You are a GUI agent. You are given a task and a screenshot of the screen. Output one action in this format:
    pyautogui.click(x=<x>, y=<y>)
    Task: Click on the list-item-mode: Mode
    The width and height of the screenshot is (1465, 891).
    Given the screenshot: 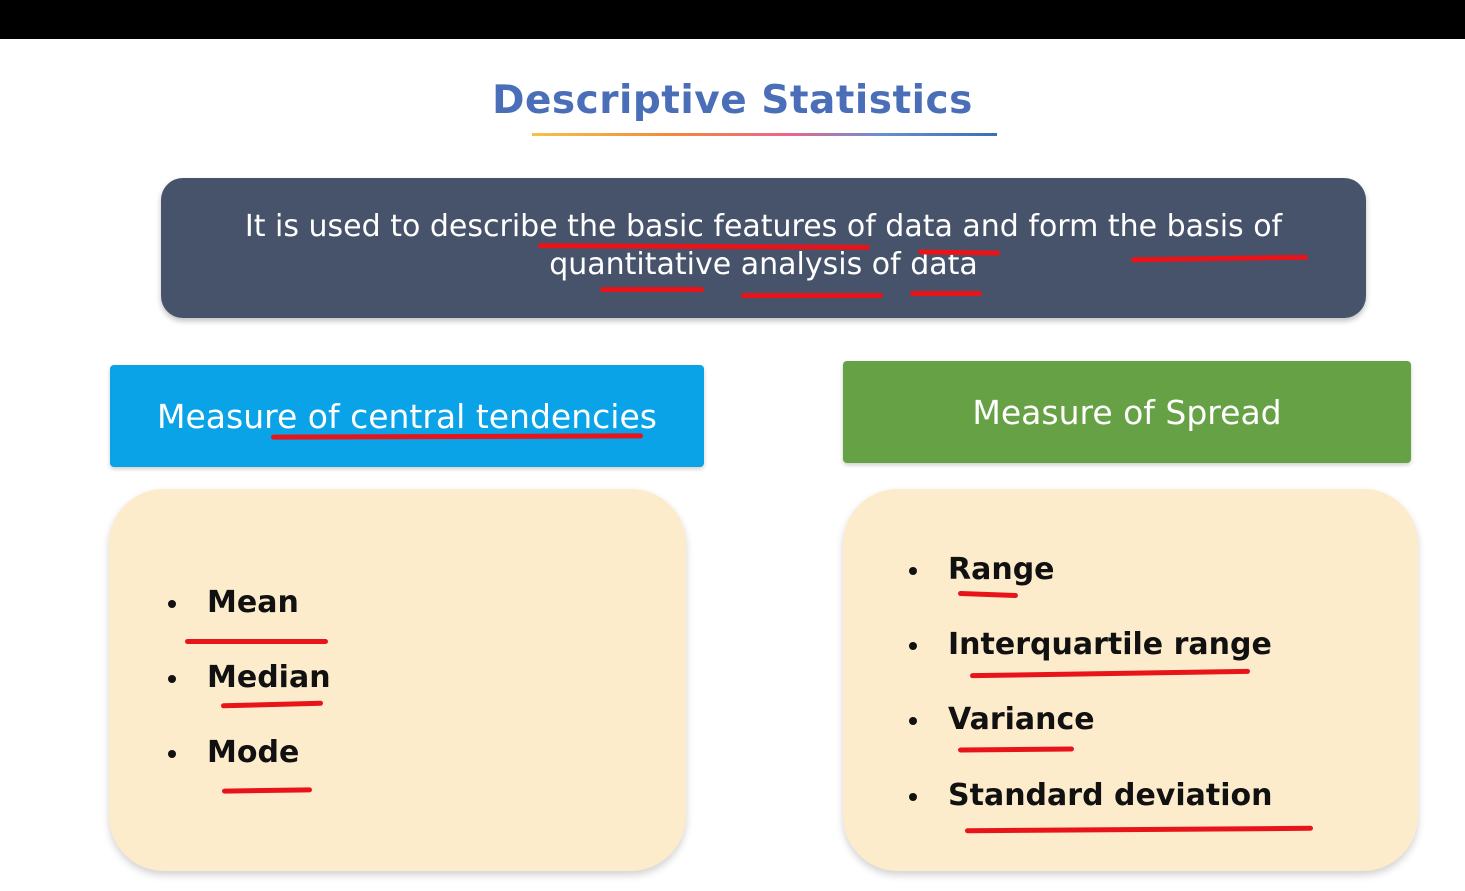 What is the action you would take?
    pyautogui.click(x=253, y=752)
    